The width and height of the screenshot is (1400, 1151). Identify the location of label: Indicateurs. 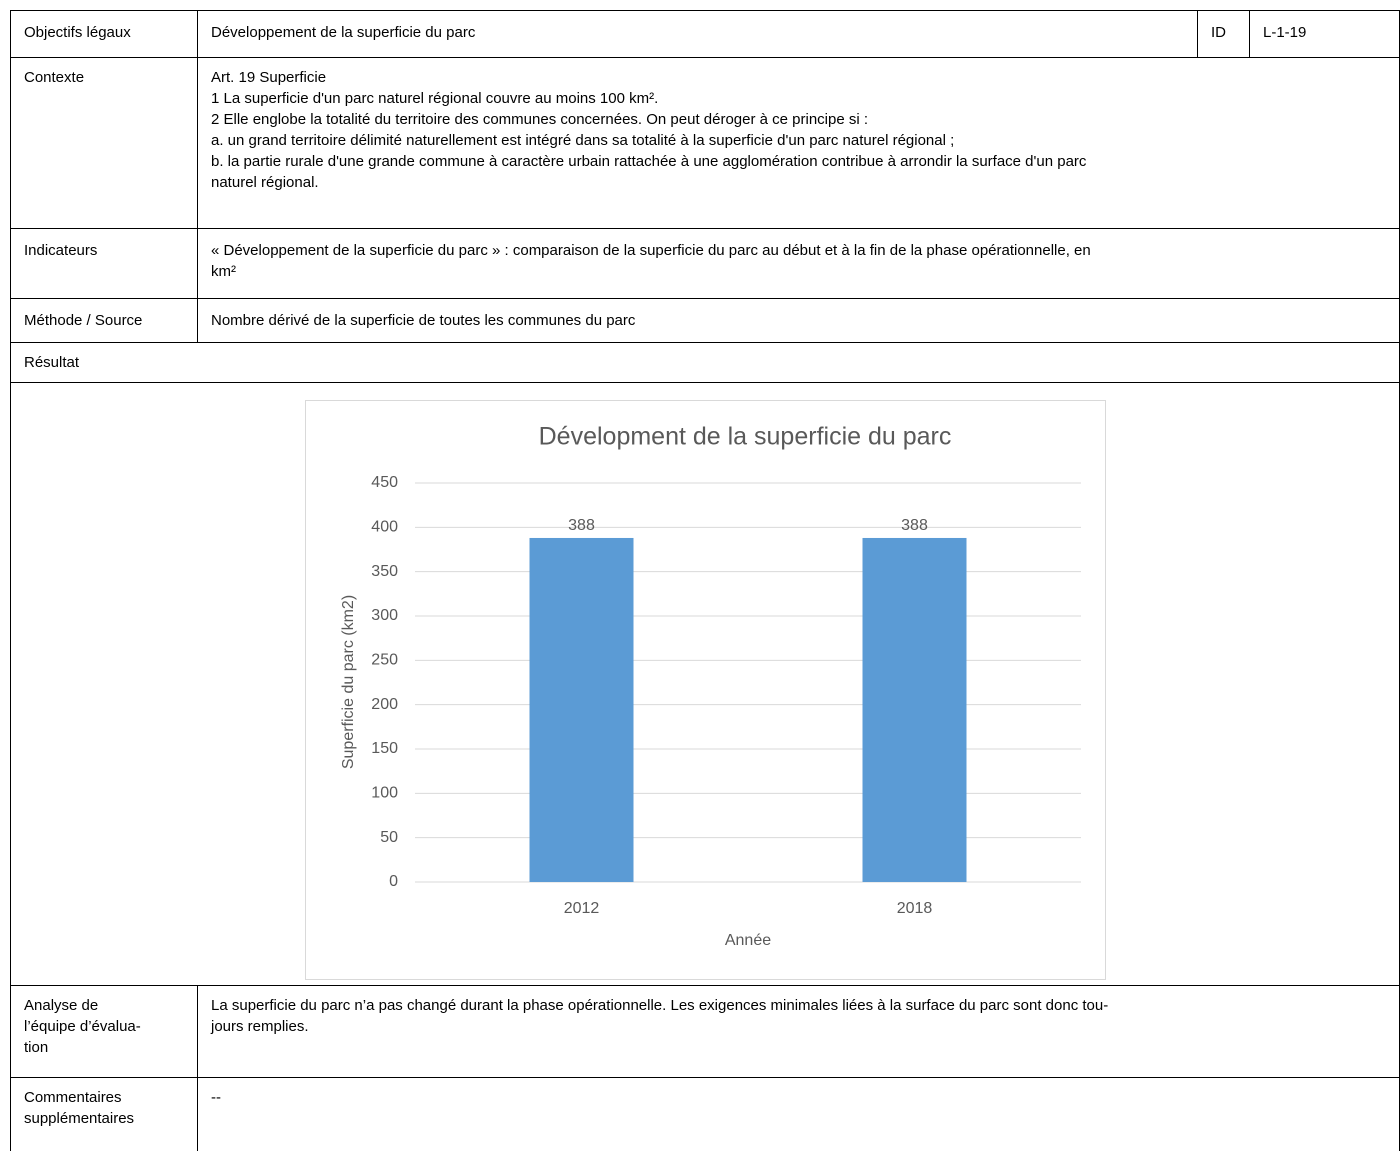
(61, 250).